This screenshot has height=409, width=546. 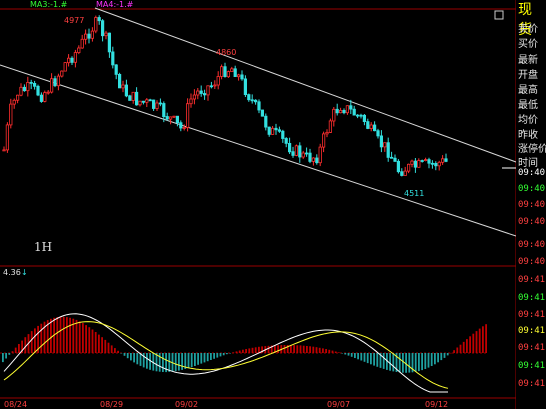 I want to click on quote-field-label: 时间, so click(x=528, y=163).